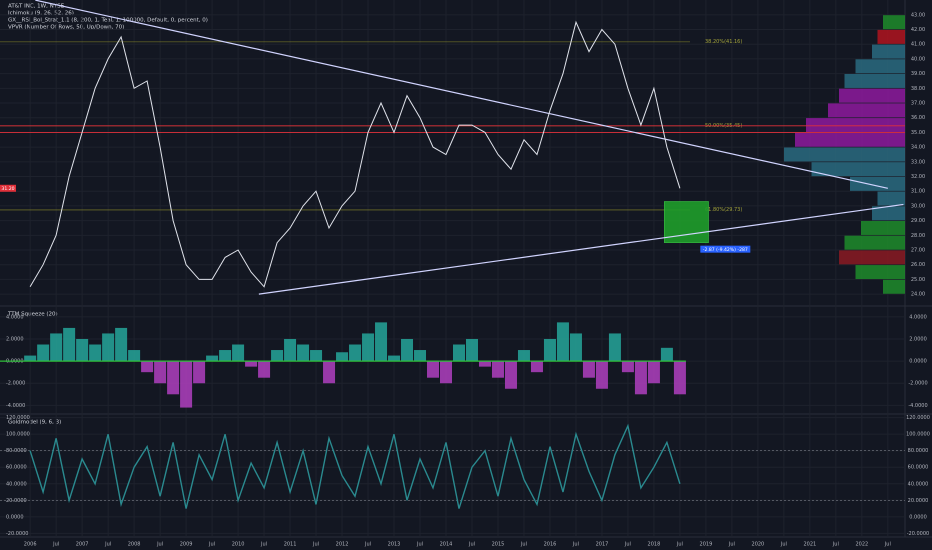 The width and height of the screenshot is (932, 550). What do you see at coordinates (918, 435) in the screenshot?
I see `y-tick-label: 100.0000` at bounding box center [918, 435].